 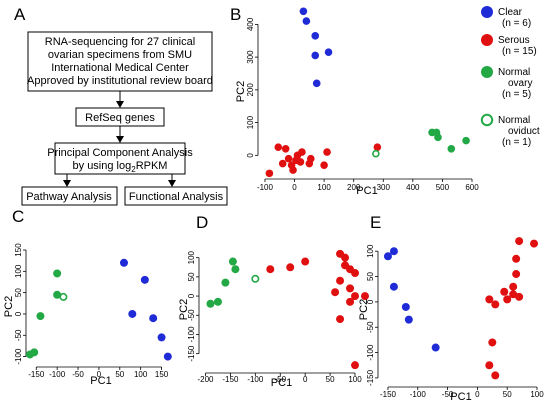 What do you see at coordinates (78, 374) in the screenshot?
I see `x-tick-label: -50` at bounding box center [78, 374].